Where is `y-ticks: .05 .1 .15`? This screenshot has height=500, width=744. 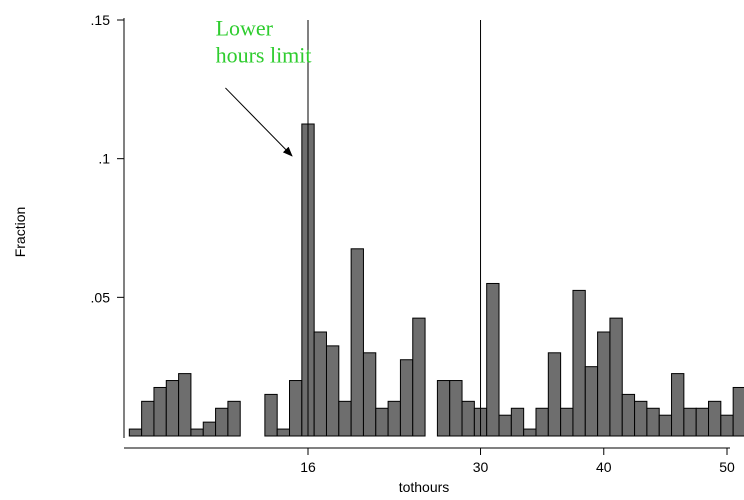
y-ticks: .05 .1 .15 is located at coordinates (107, 158).